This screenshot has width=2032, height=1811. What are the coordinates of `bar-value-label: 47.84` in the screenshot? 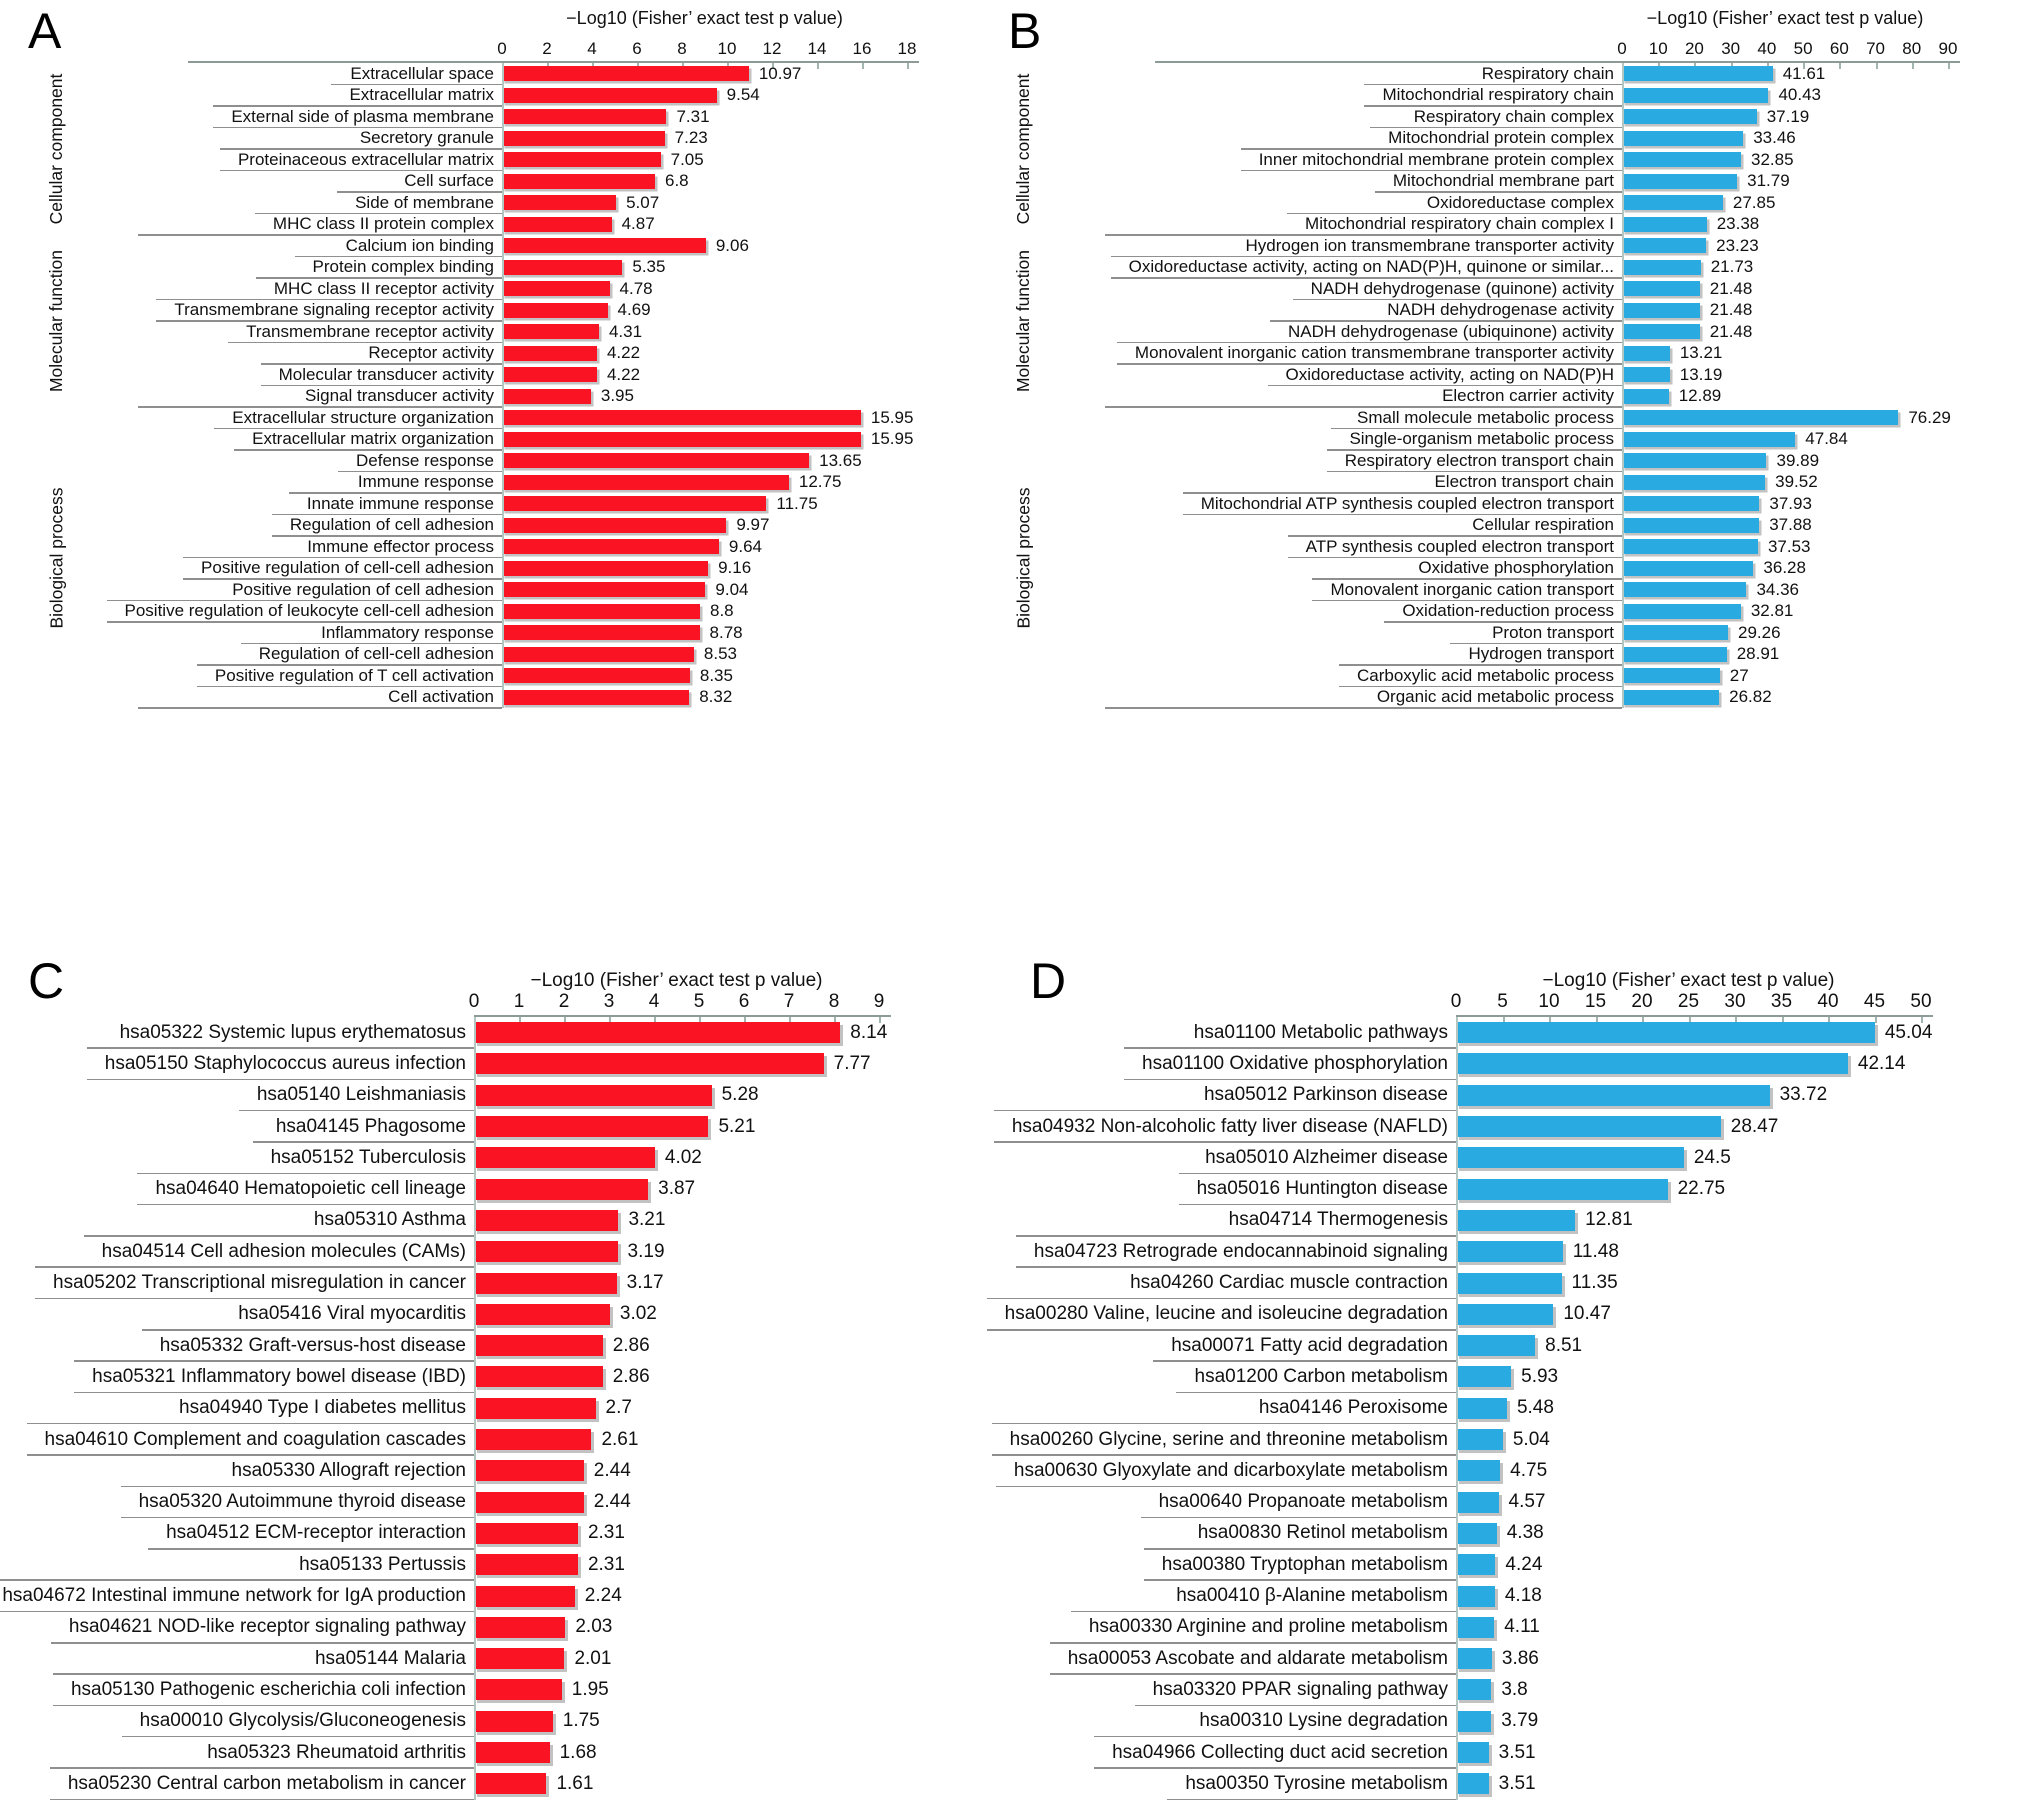 It's located at (1826, 439).